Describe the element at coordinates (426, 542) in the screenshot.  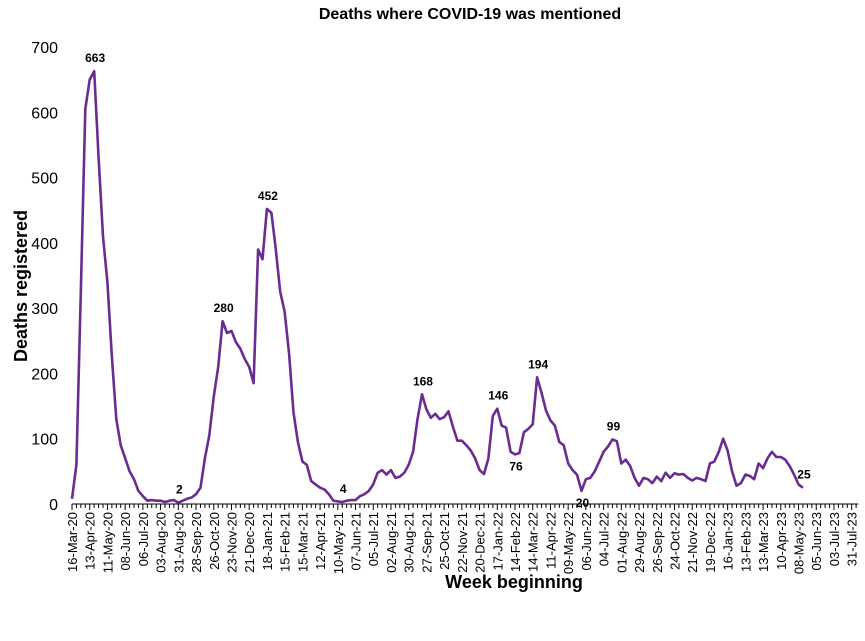
I see `x-tick-label: 27-Sep-21` at that location.